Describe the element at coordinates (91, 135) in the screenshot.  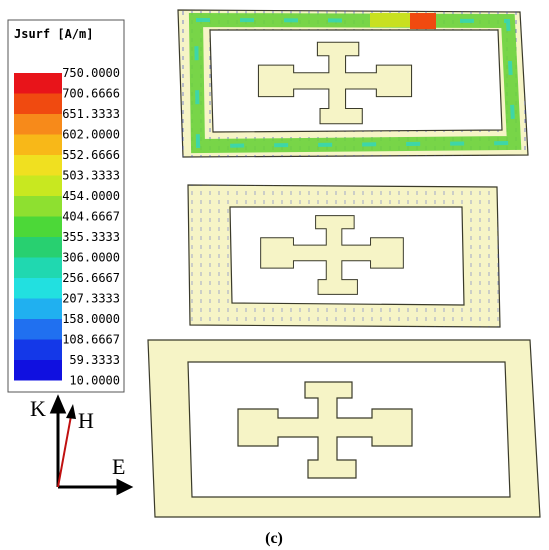
I see `legend-label: 602.0000` at that location.